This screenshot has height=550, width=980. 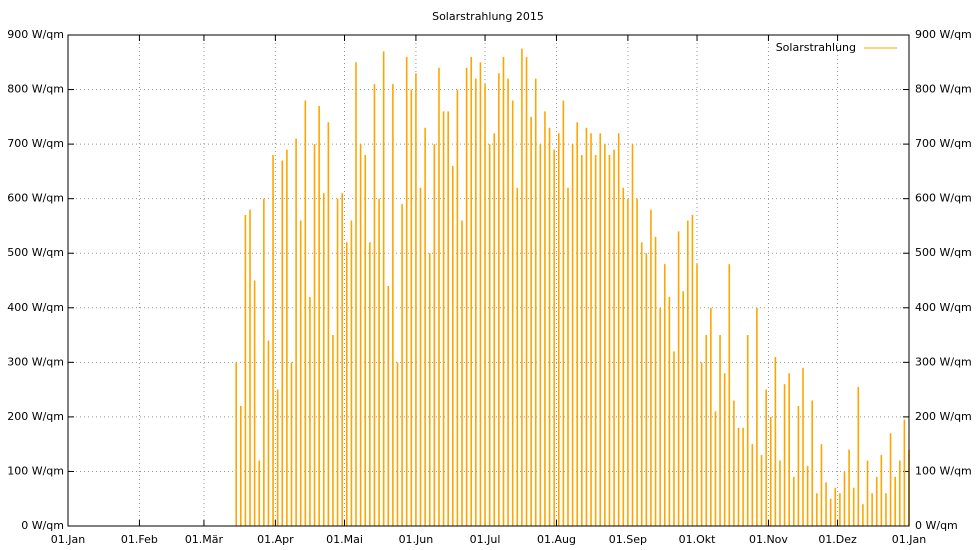 What do you see at coordinates (943, 252) in the screenshot?
I see `y2-tick-label: 500 W/qm` at bounding box center [943, 252].